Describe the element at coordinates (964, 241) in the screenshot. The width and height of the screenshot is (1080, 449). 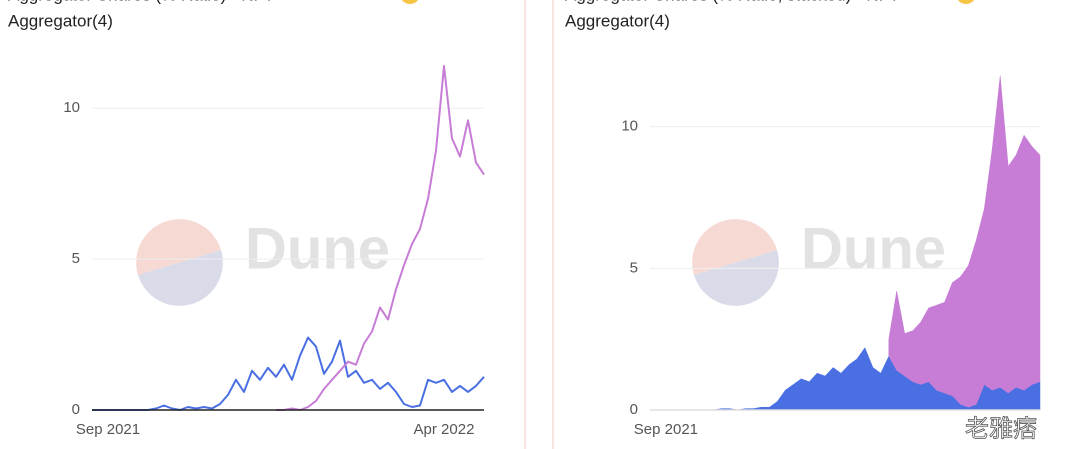
I see `series-area` at that location.